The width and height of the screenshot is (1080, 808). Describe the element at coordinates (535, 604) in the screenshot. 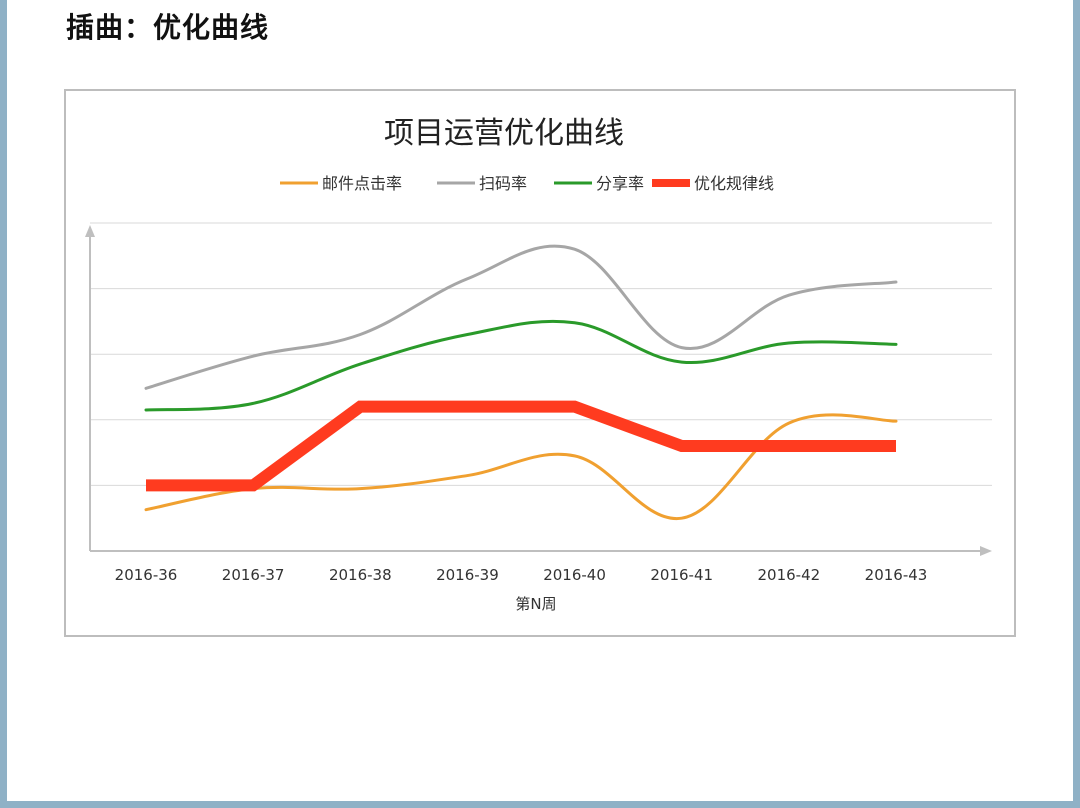

I see `x-axis-label: 第N周` at that location.